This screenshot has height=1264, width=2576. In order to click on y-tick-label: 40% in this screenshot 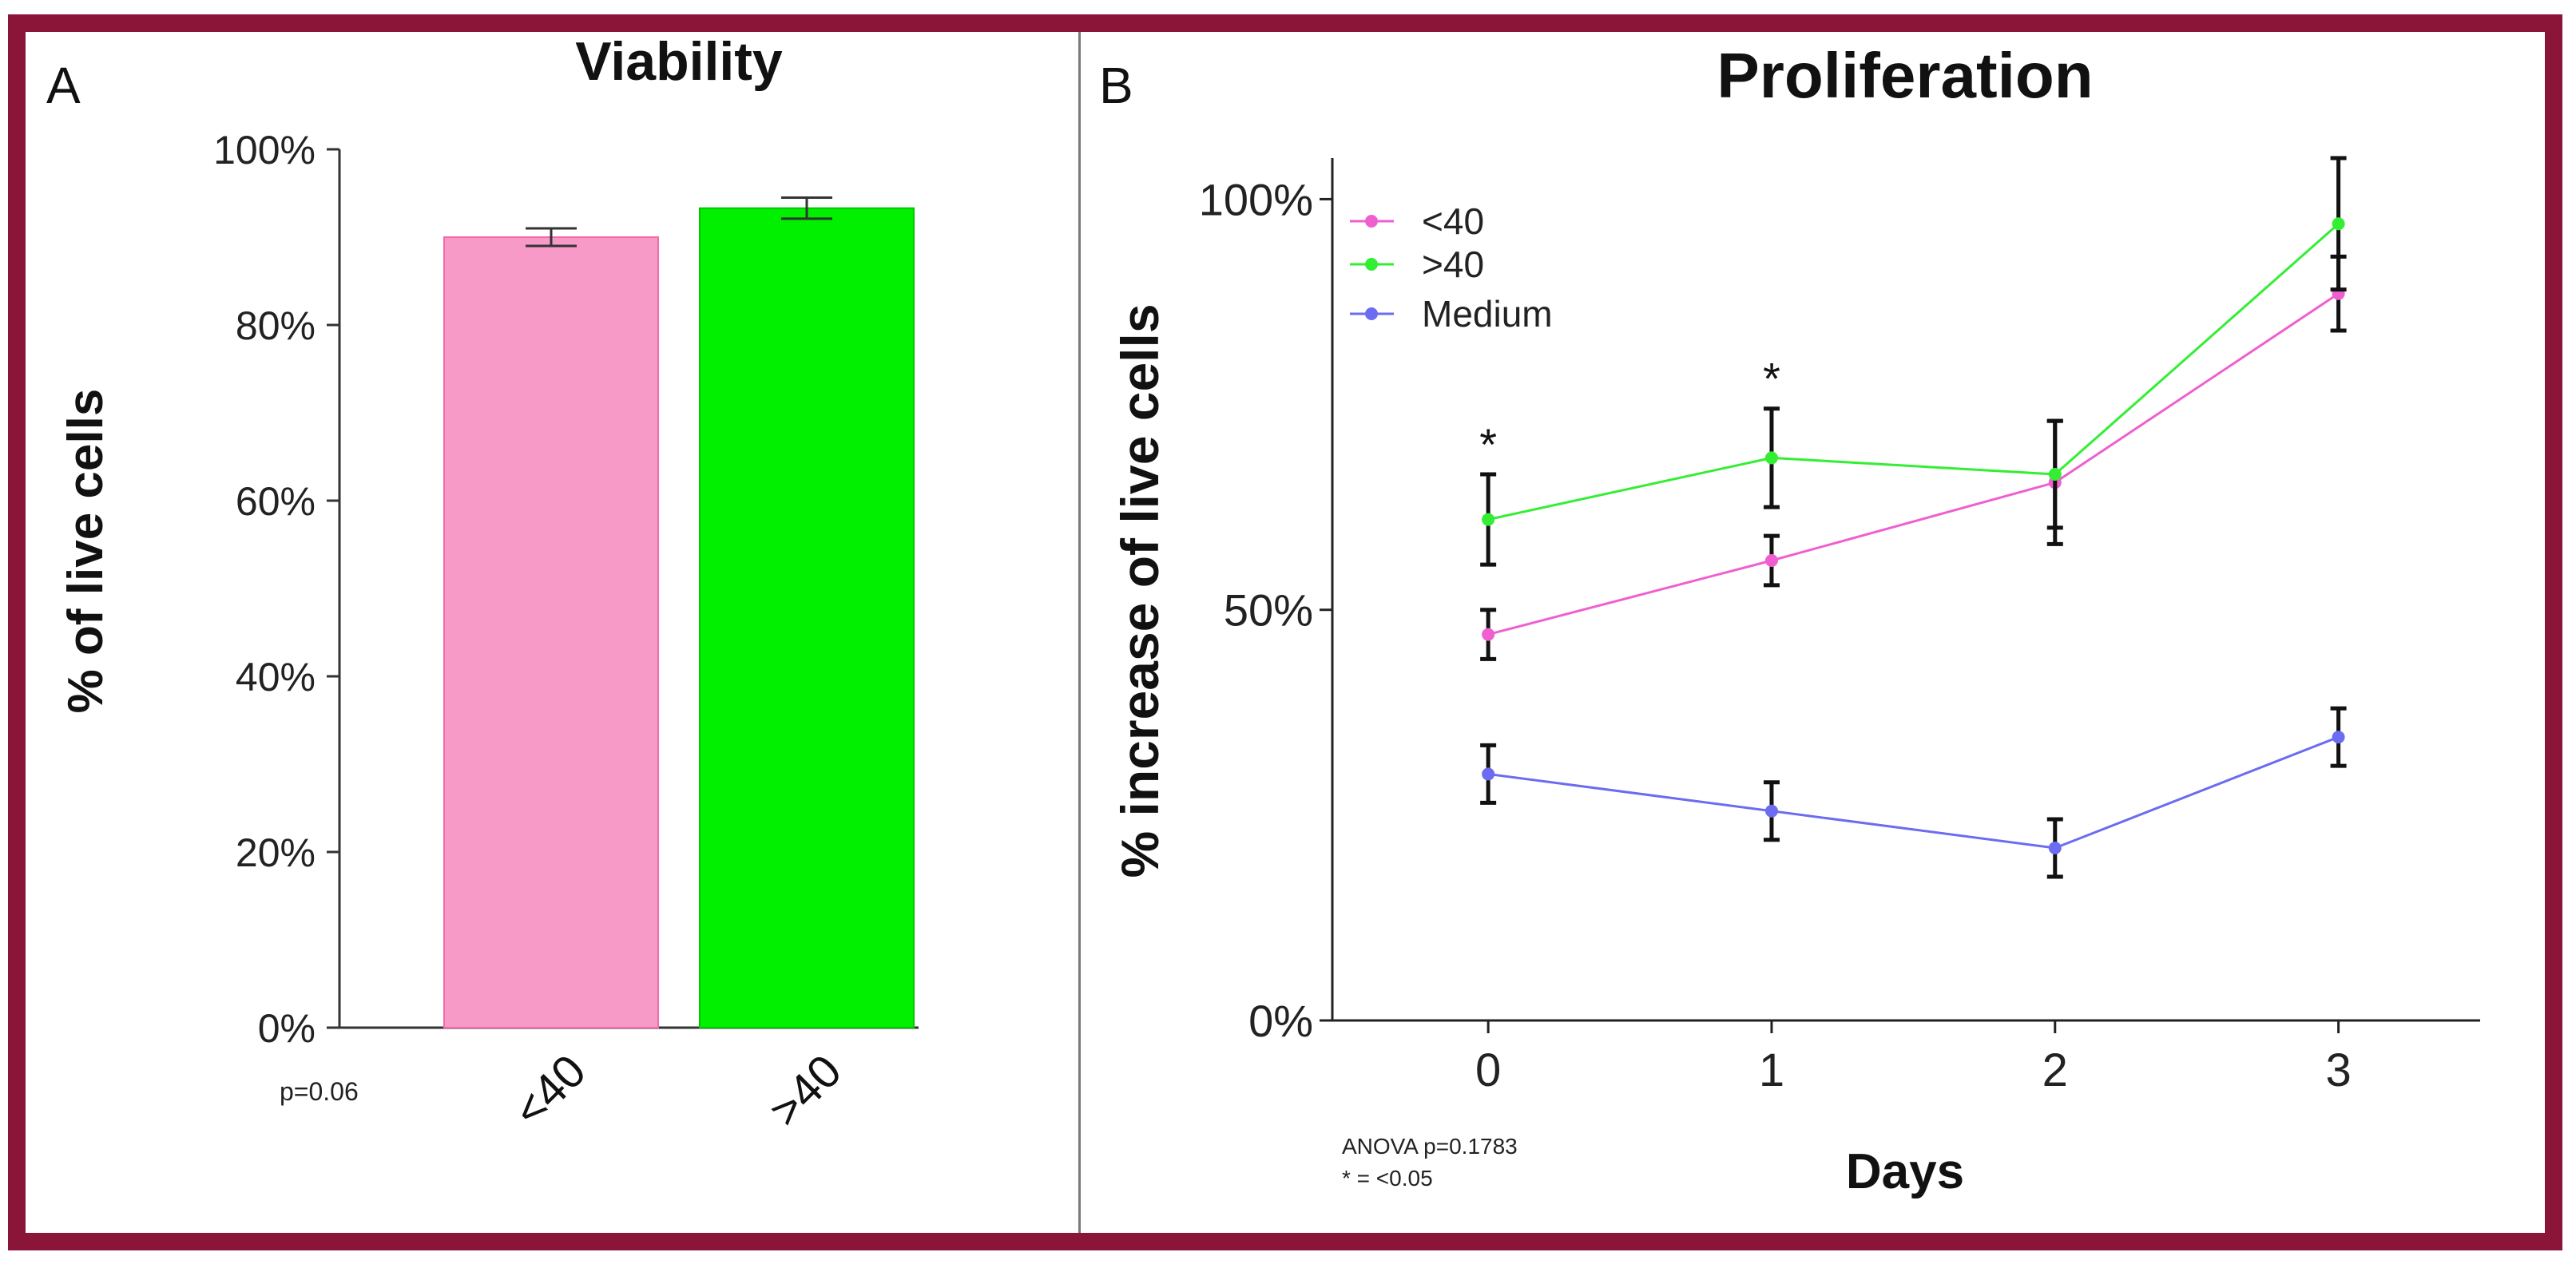, I will do `click(276, 677)`.